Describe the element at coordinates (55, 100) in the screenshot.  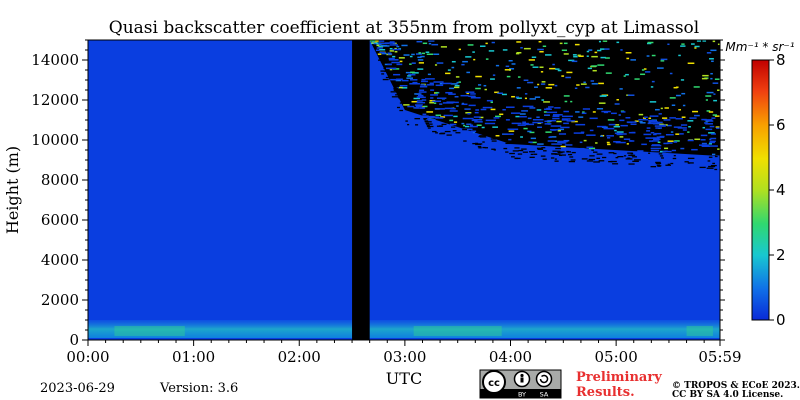
I see `y-tick-label: 12000` at that location.